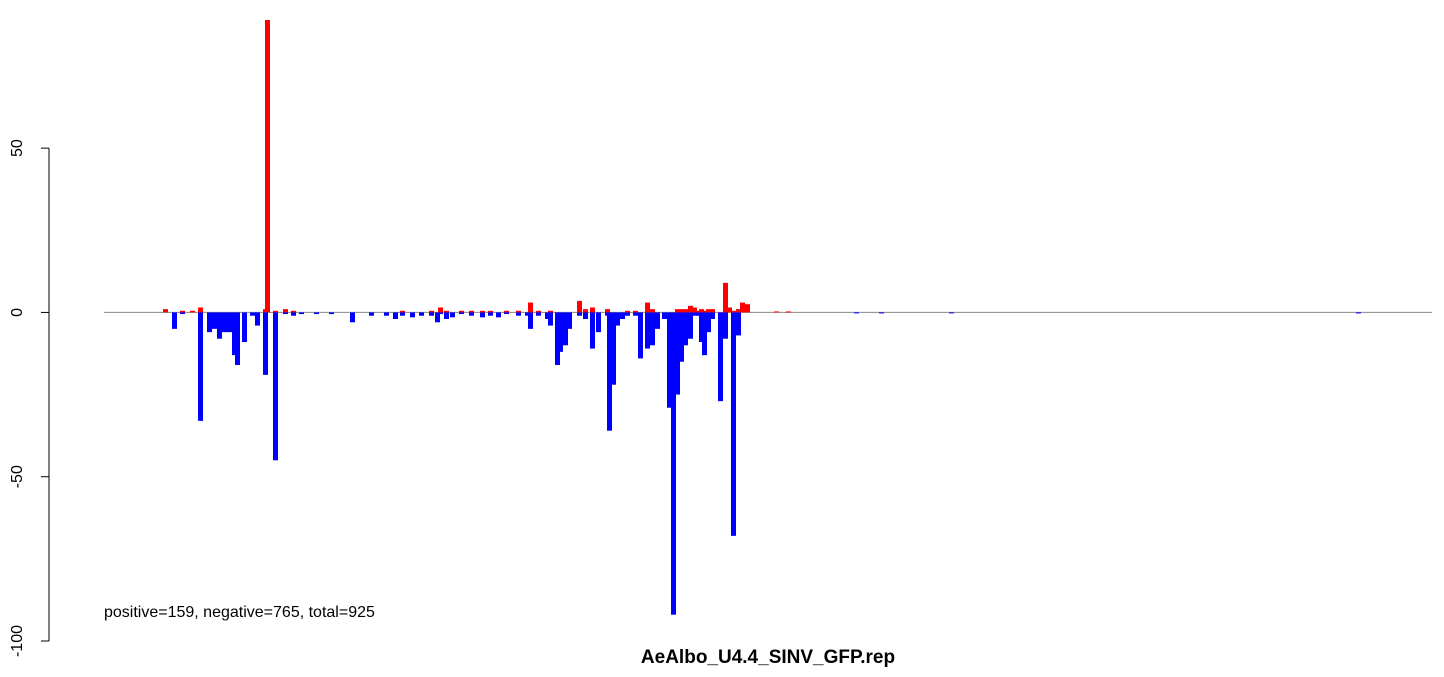 The width and height of the screenshot is (1444, 677). Describe the element at coordinates (239, 612) in the screenshot. I see `annotation: positive=159, negative=765, total=925` at that location.